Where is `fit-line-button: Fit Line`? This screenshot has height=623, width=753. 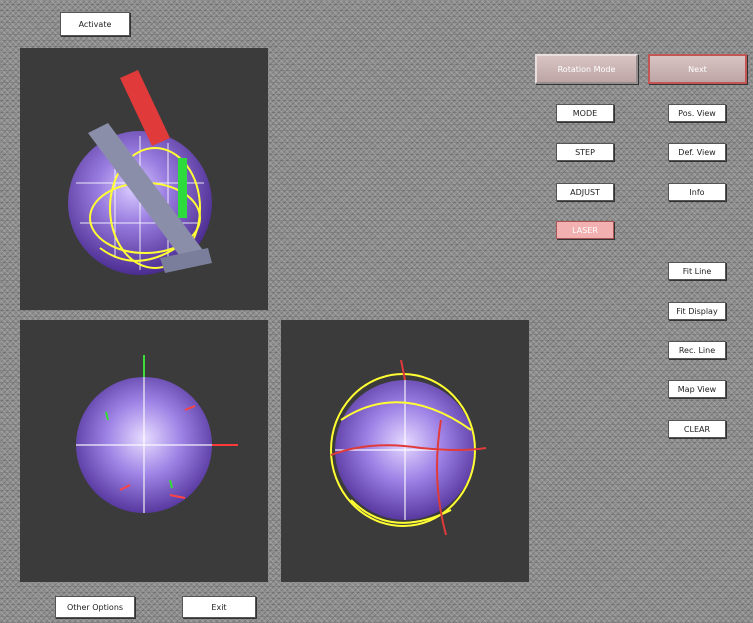
fit-line-button: Fit Line is located at coordinates (697, 271).